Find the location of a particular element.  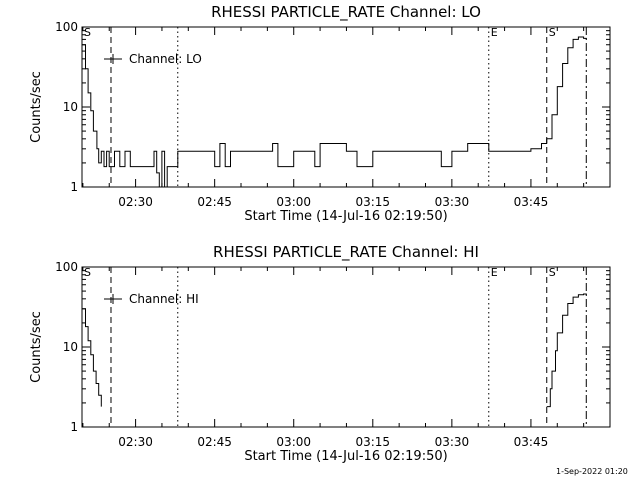

legend-label: Channel: LO is located at coordinates (165, 59).